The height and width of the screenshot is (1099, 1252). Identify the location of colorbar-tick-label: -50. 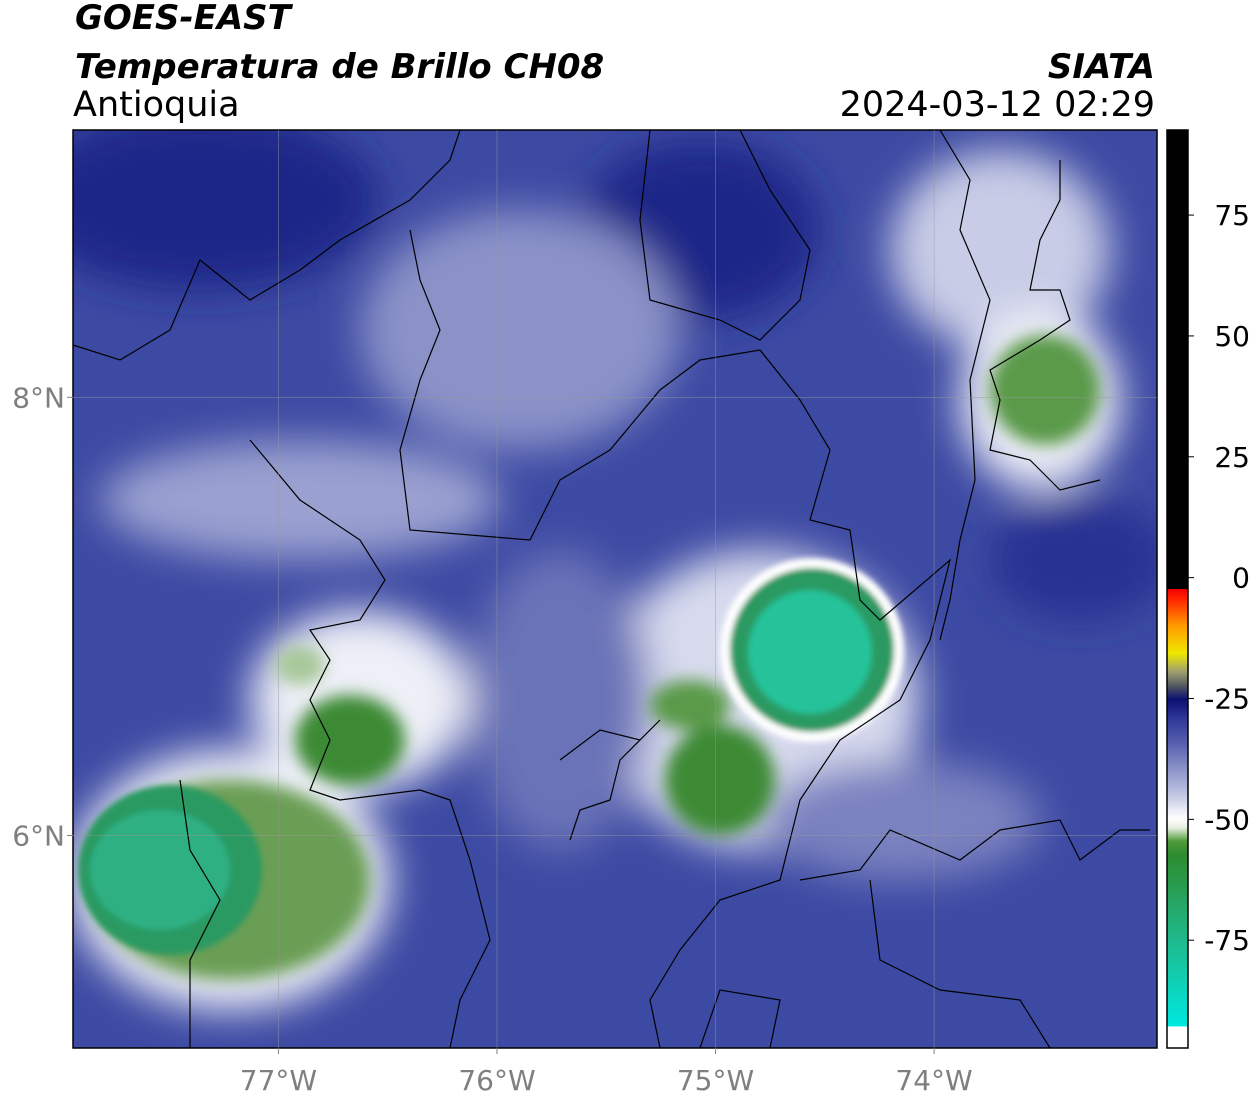
(1227, 819).